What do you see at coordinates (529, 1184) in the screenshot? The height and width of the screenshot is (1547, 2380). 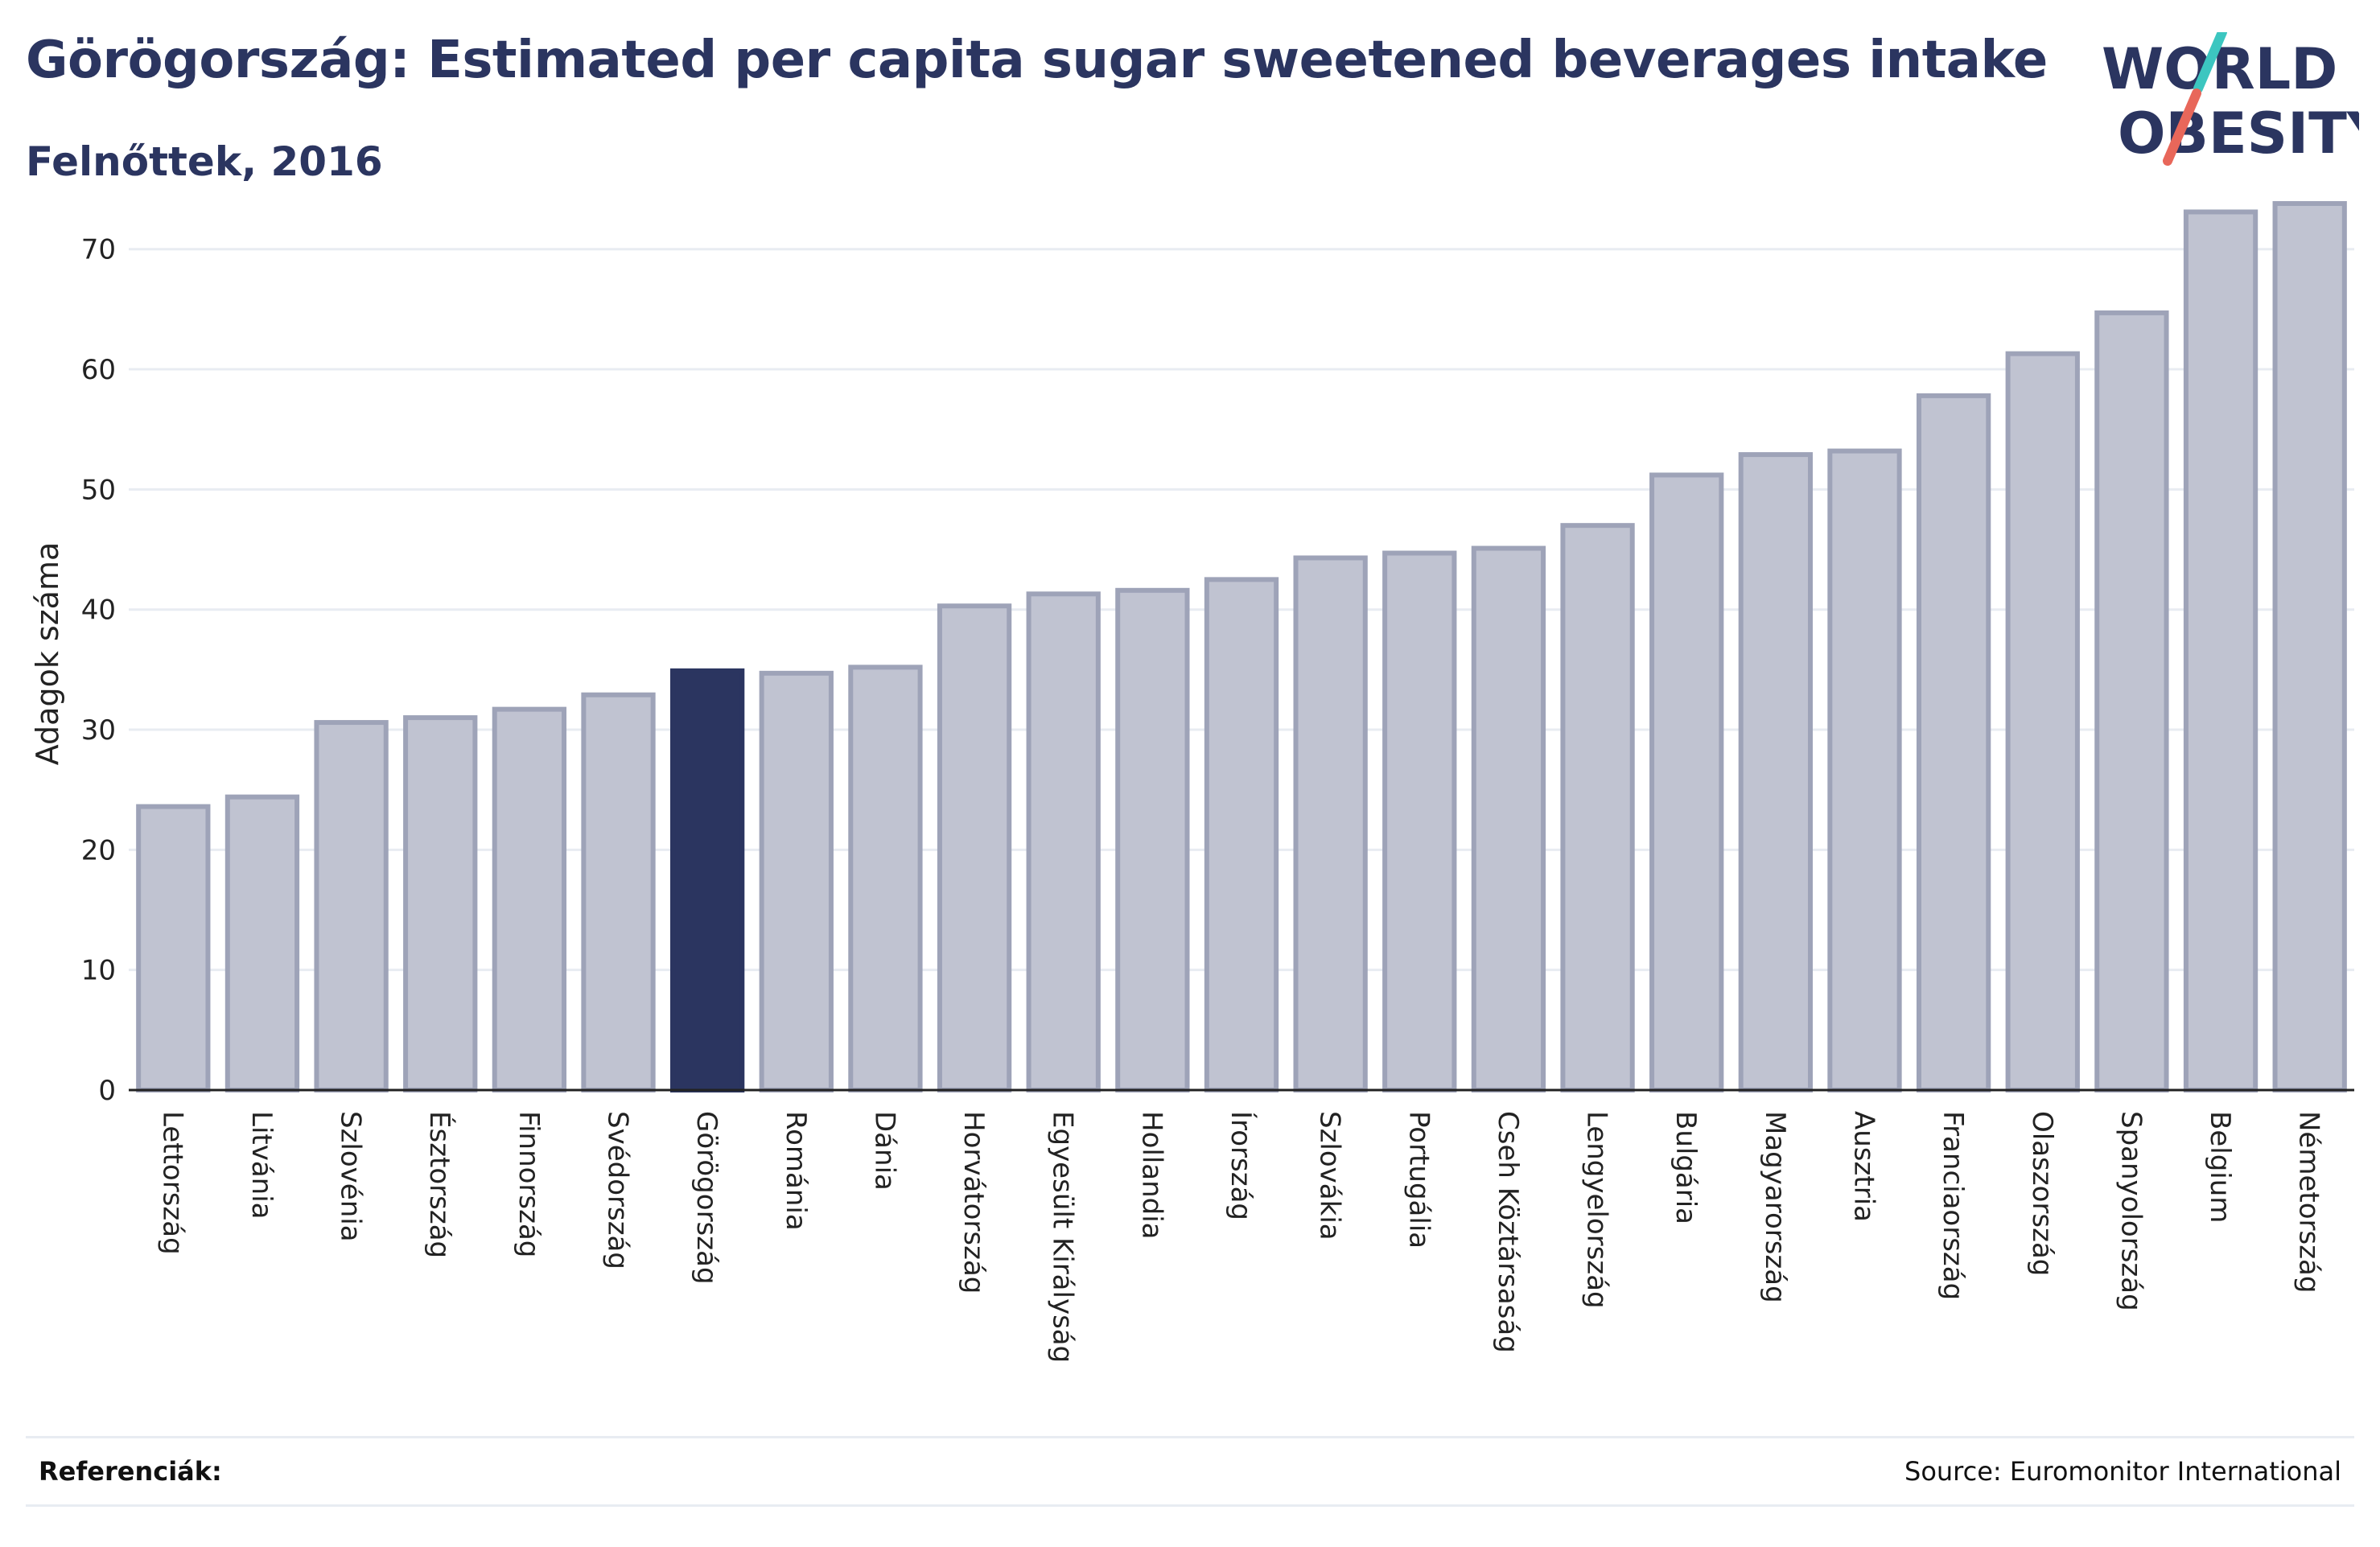 I see `x-tick-label: Finnország` at bounding box center [529, 1184].